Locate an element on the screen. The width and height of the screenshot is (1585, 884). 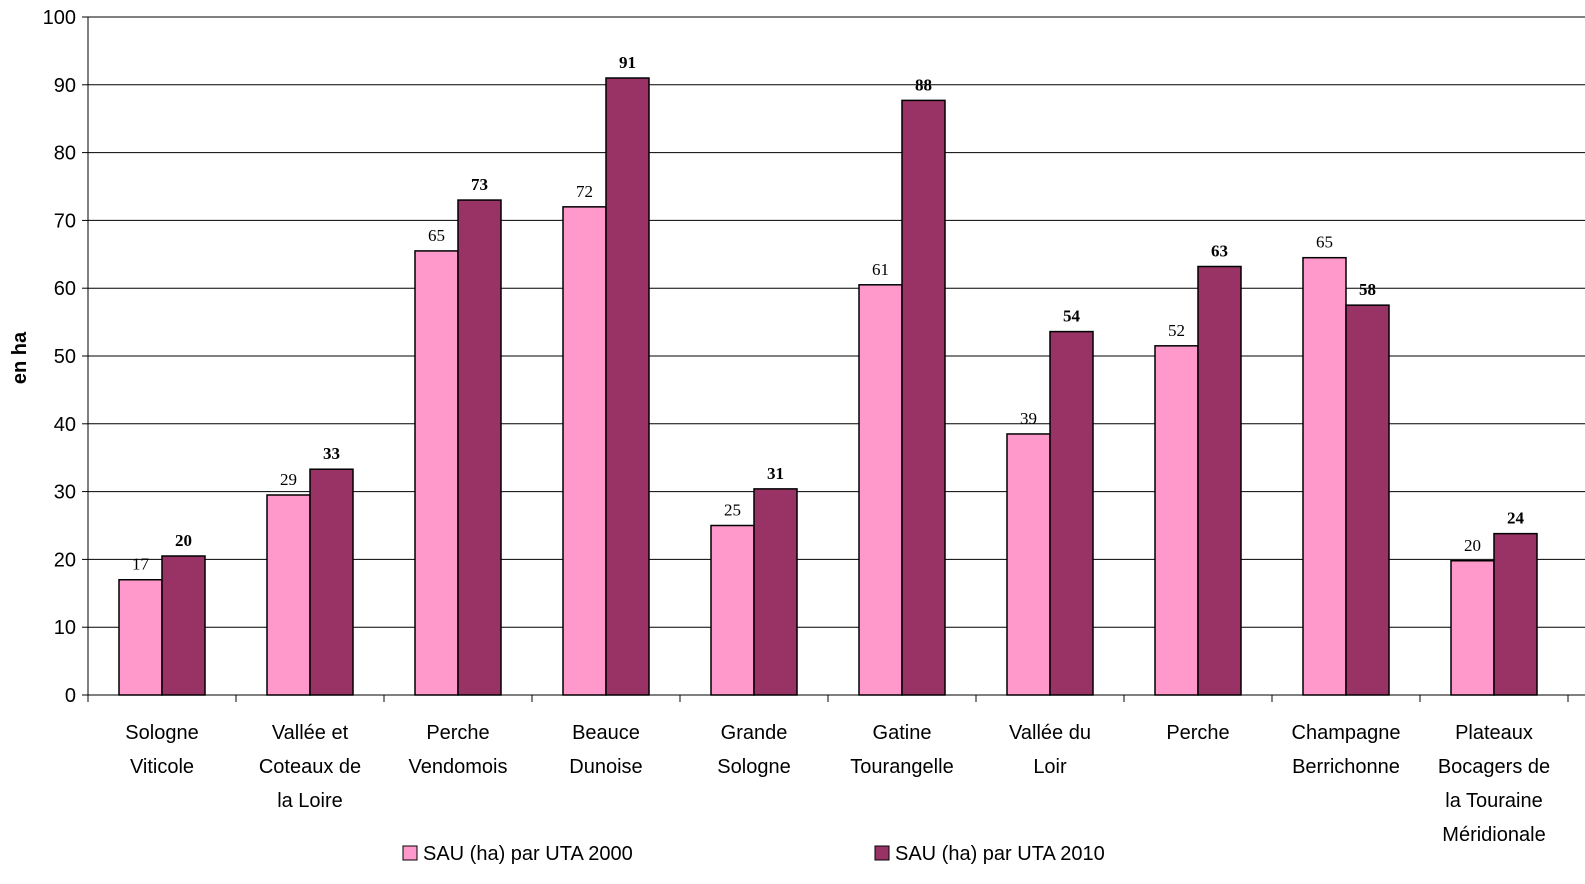
value-label-2010: 73 is located at coordinates (479, 184).